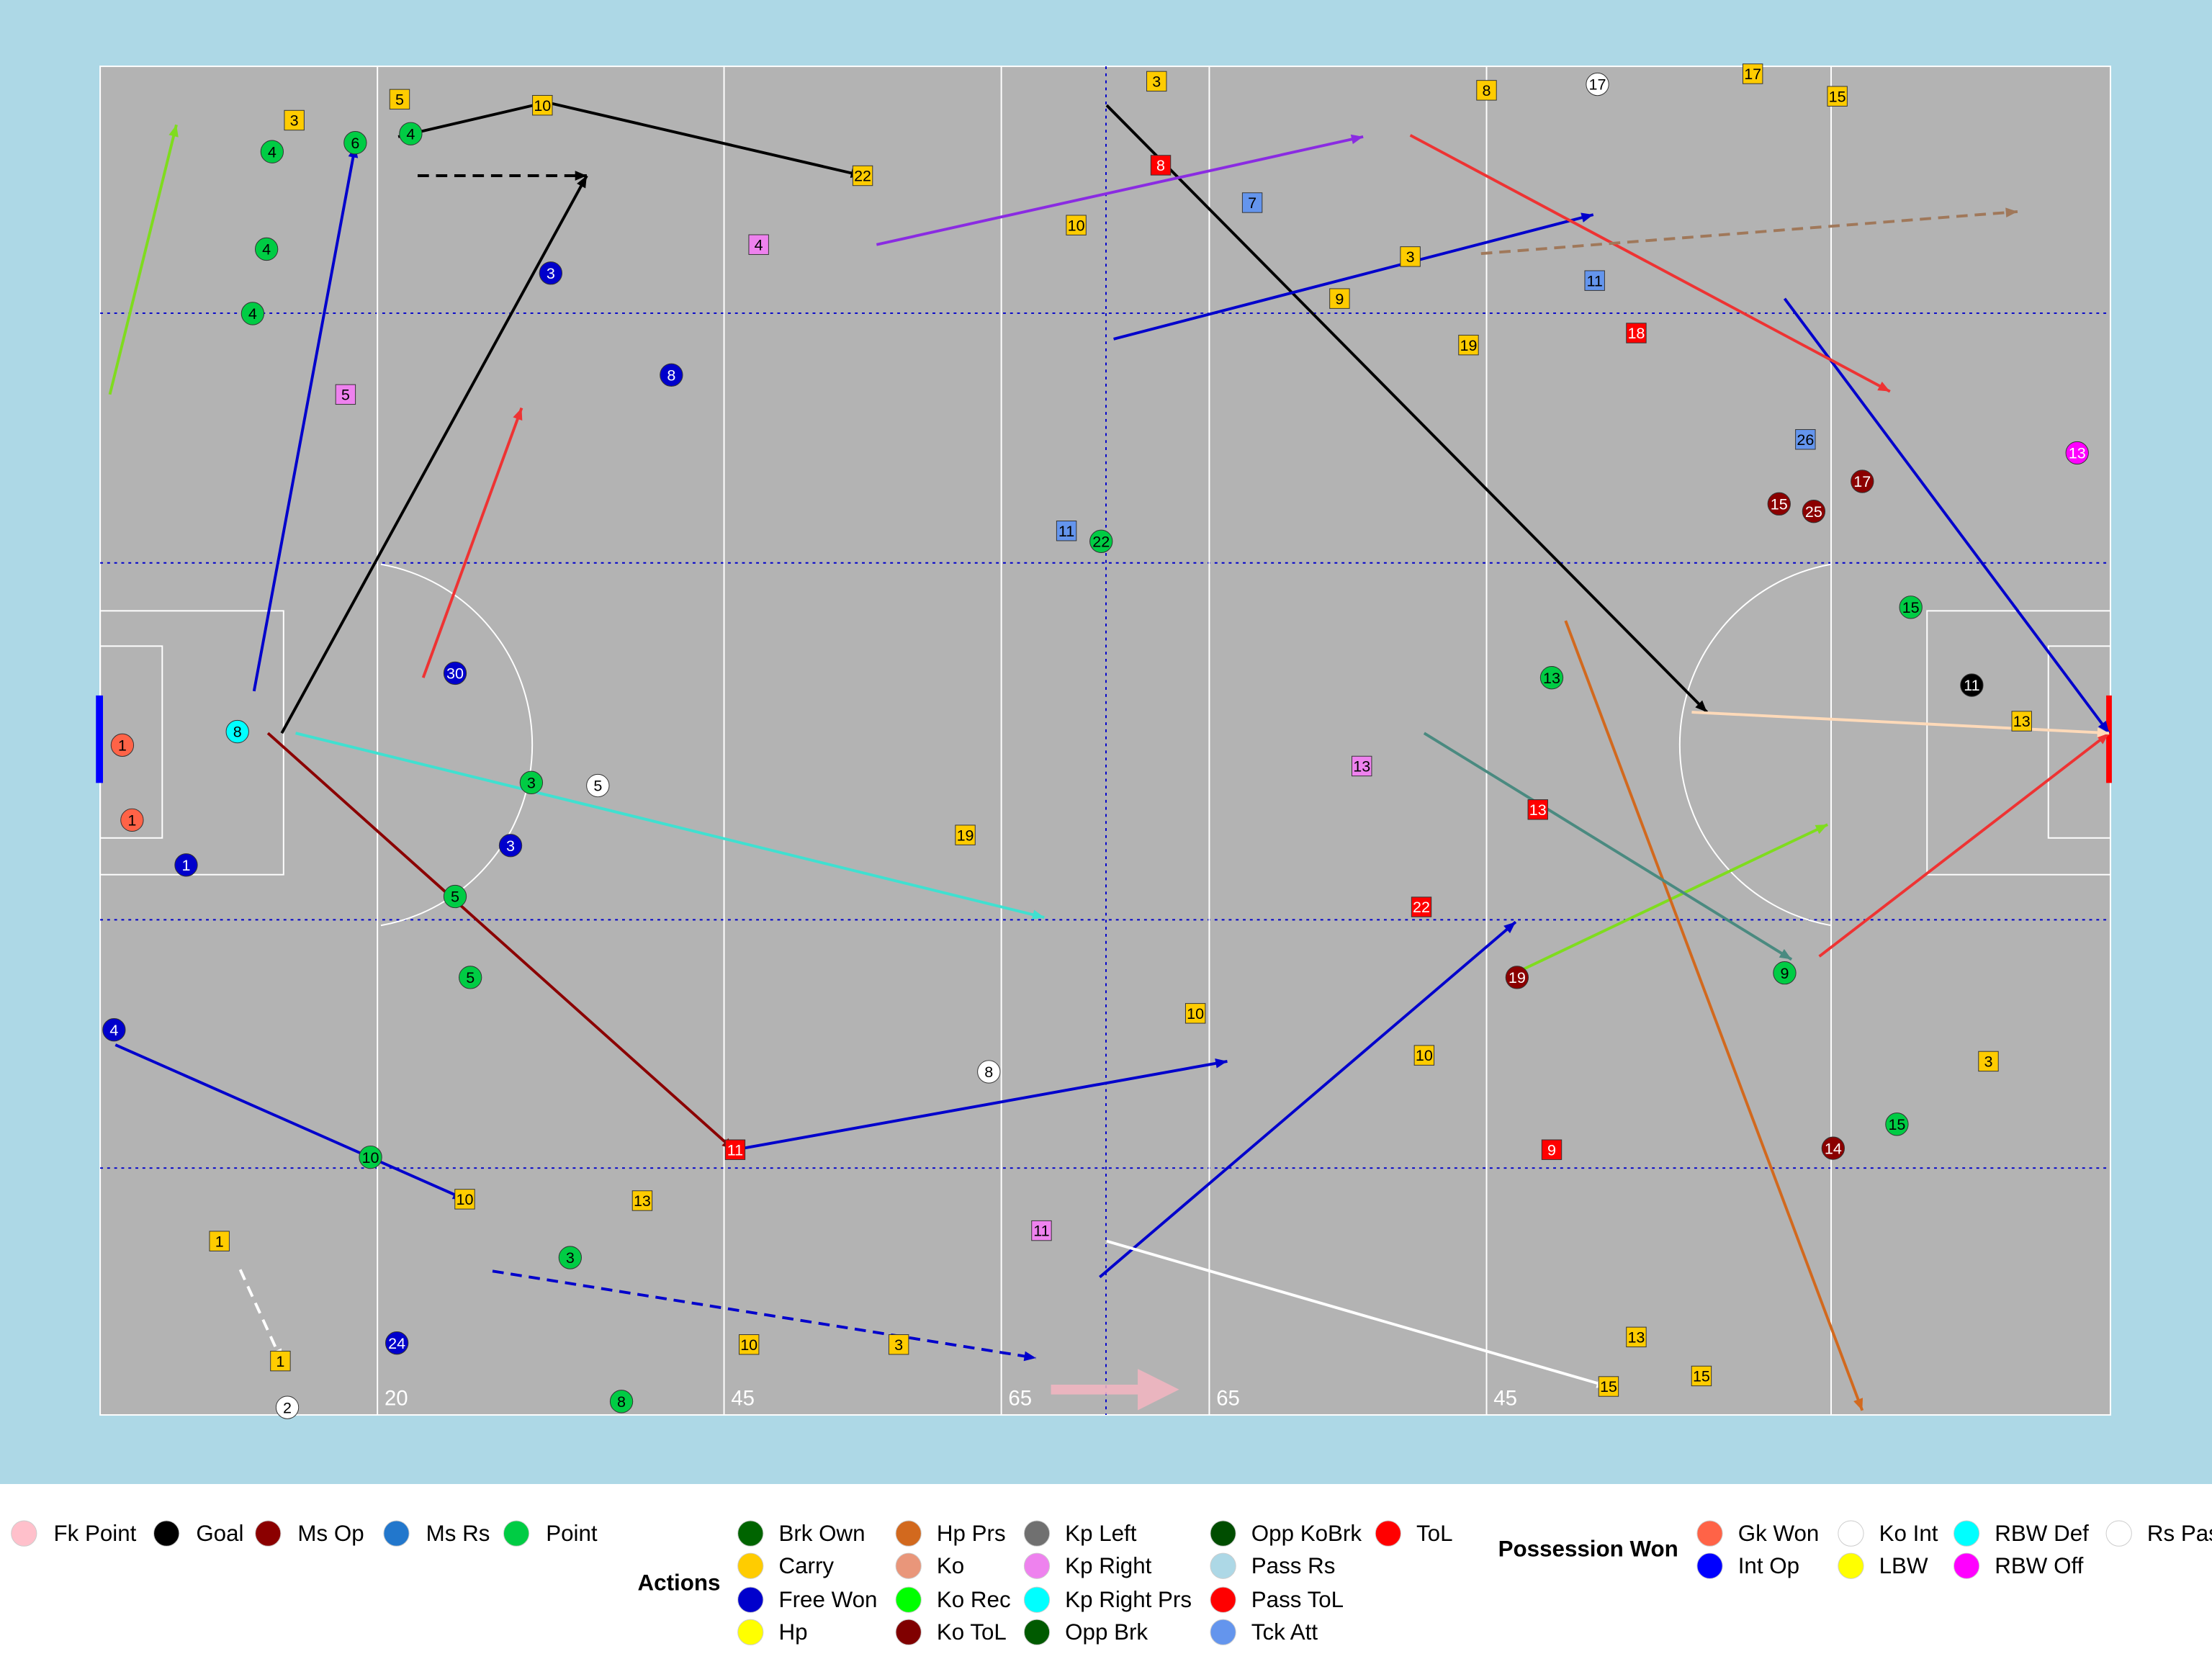 The image size is (2212, 1659). What do you see at coordinates (2039, 1566) in the screenshot?
I see `legend-label: RBW Off` at bounding box center [2039, 1566].